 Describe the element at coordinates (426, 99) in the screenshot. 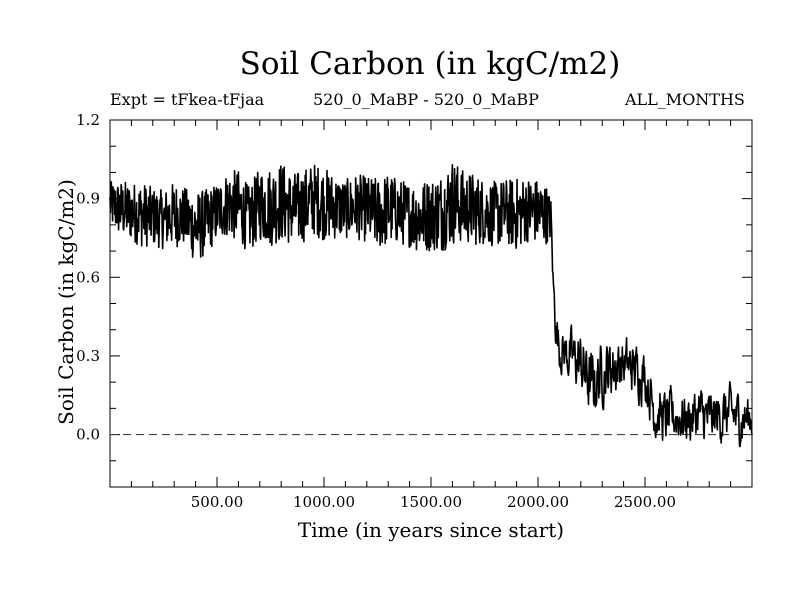

I see `period-label: 520_0_MaBP - 520_0_MaBP` at that location.